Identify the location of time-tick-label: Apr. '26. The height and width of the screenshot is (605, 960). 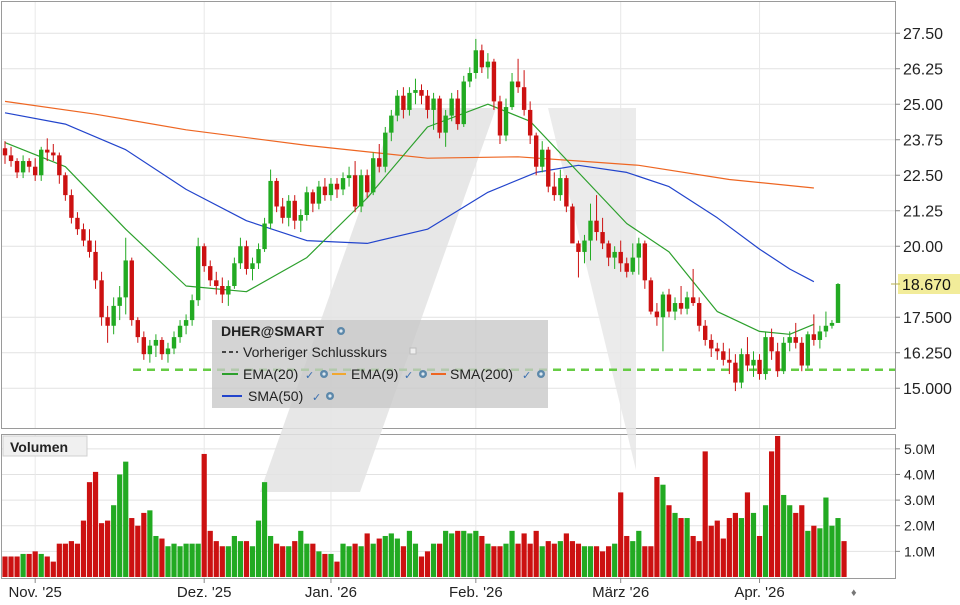
(759, 592).